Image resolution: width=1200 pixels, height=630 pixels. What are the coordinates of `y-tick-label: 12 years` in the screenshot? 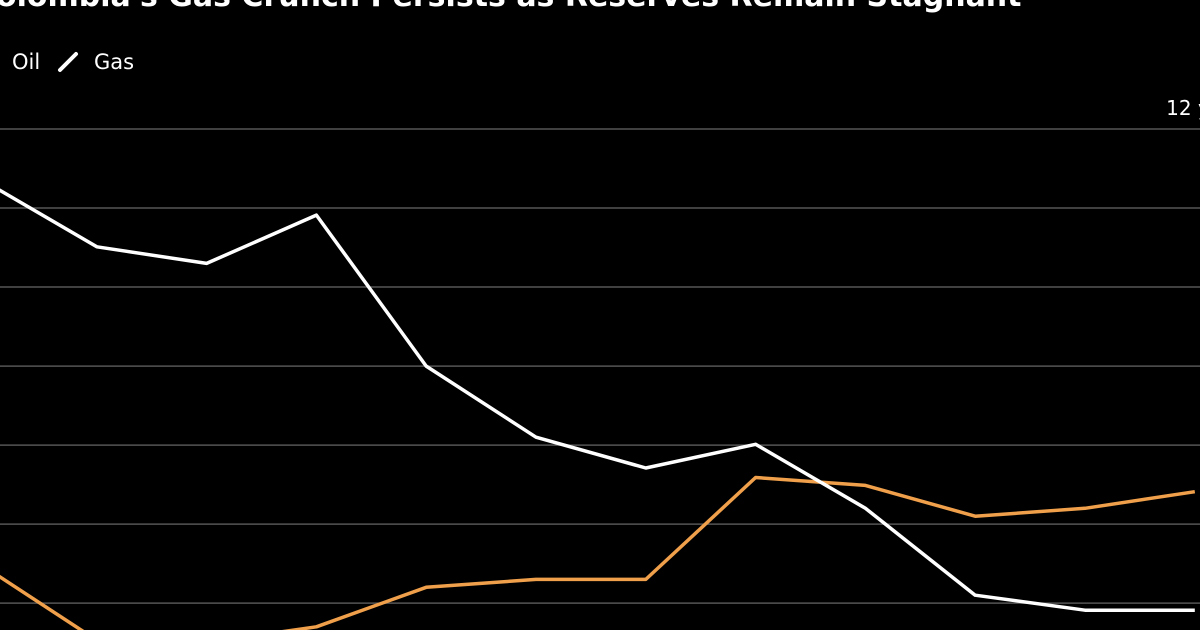 It's located at (1183, 108).